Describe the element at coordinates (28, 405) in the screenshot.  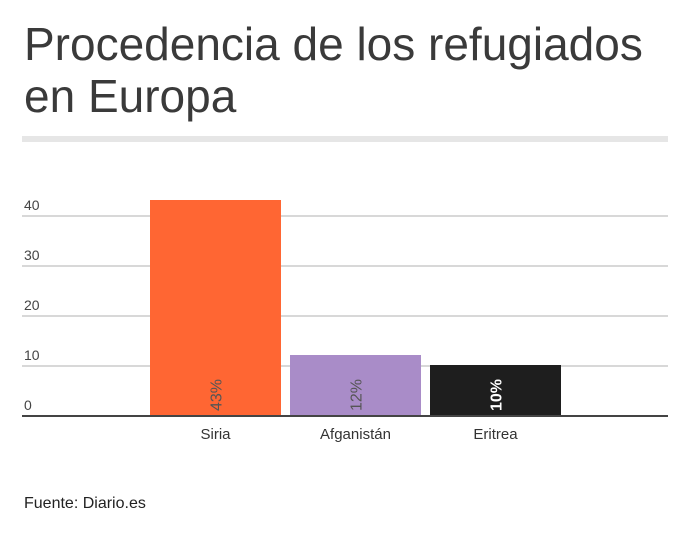
I see `y-tick-label: 0` at that location.